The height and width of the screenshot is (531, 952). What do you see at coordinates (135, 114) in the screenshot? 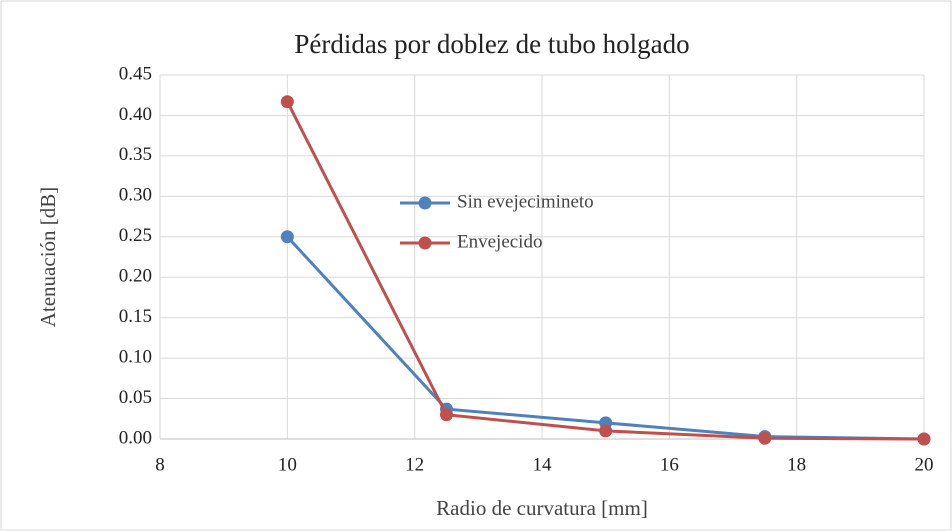
I see `y-tick-label: 0.40` at bounding box center [135, 114].